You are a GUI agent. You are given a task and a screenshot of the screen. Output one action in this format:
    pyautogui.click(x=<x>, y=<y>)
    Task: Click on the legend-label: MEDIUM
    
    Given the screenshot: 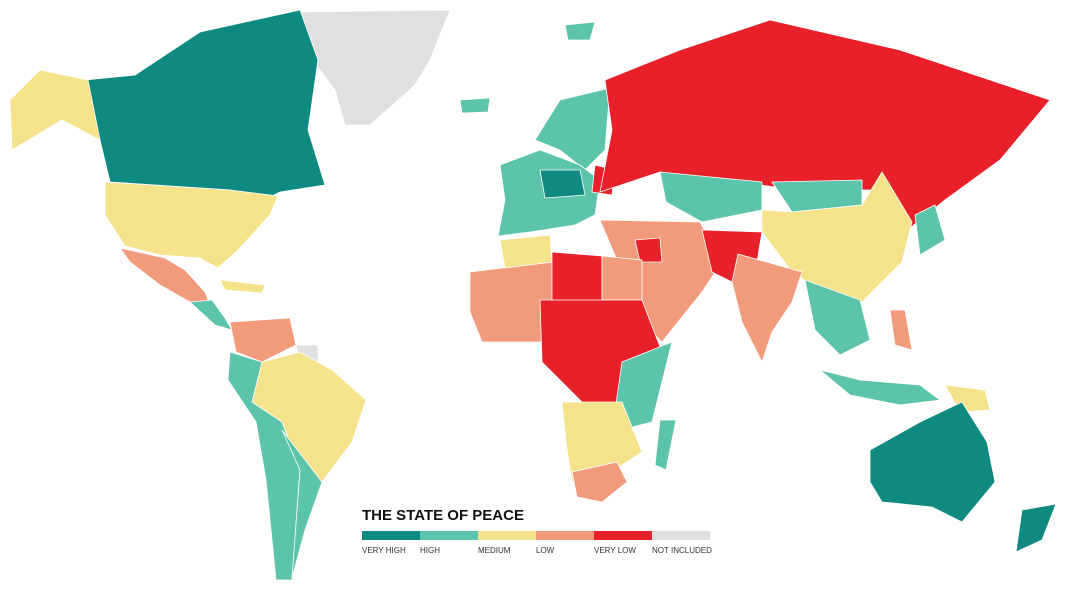 What is the action you would take?
    pyautogui.click(x=494, y=550)
    